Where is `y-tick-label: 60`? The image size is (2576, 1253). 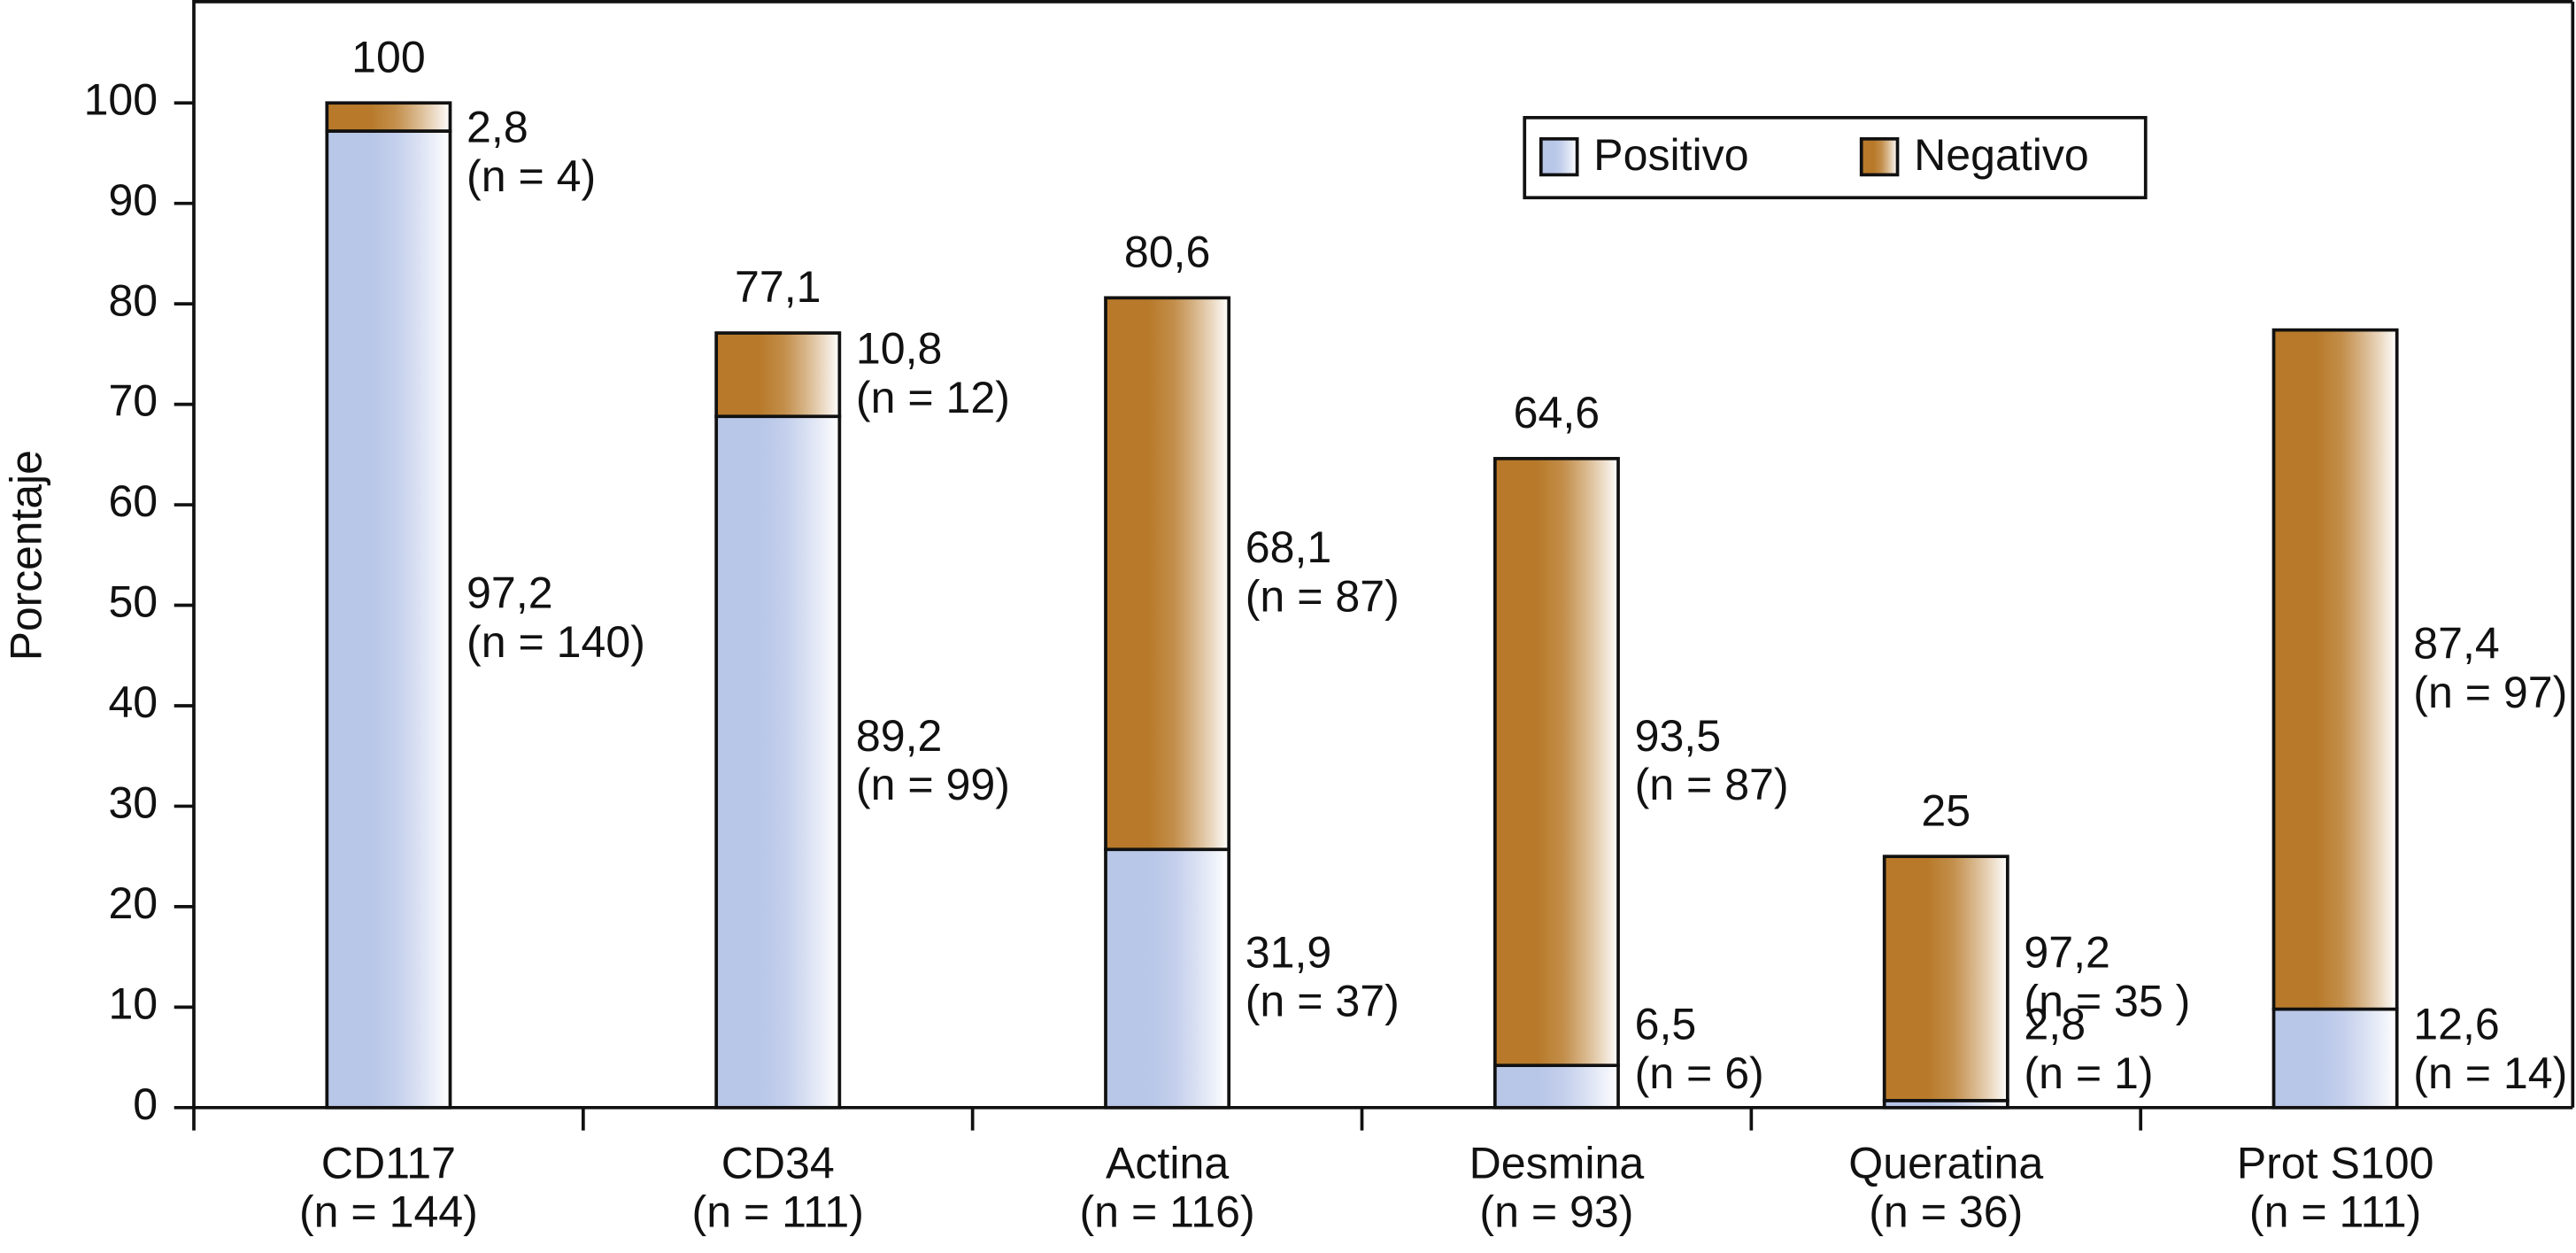 y-tick-label: 60 is located at coordinates (133, 501).